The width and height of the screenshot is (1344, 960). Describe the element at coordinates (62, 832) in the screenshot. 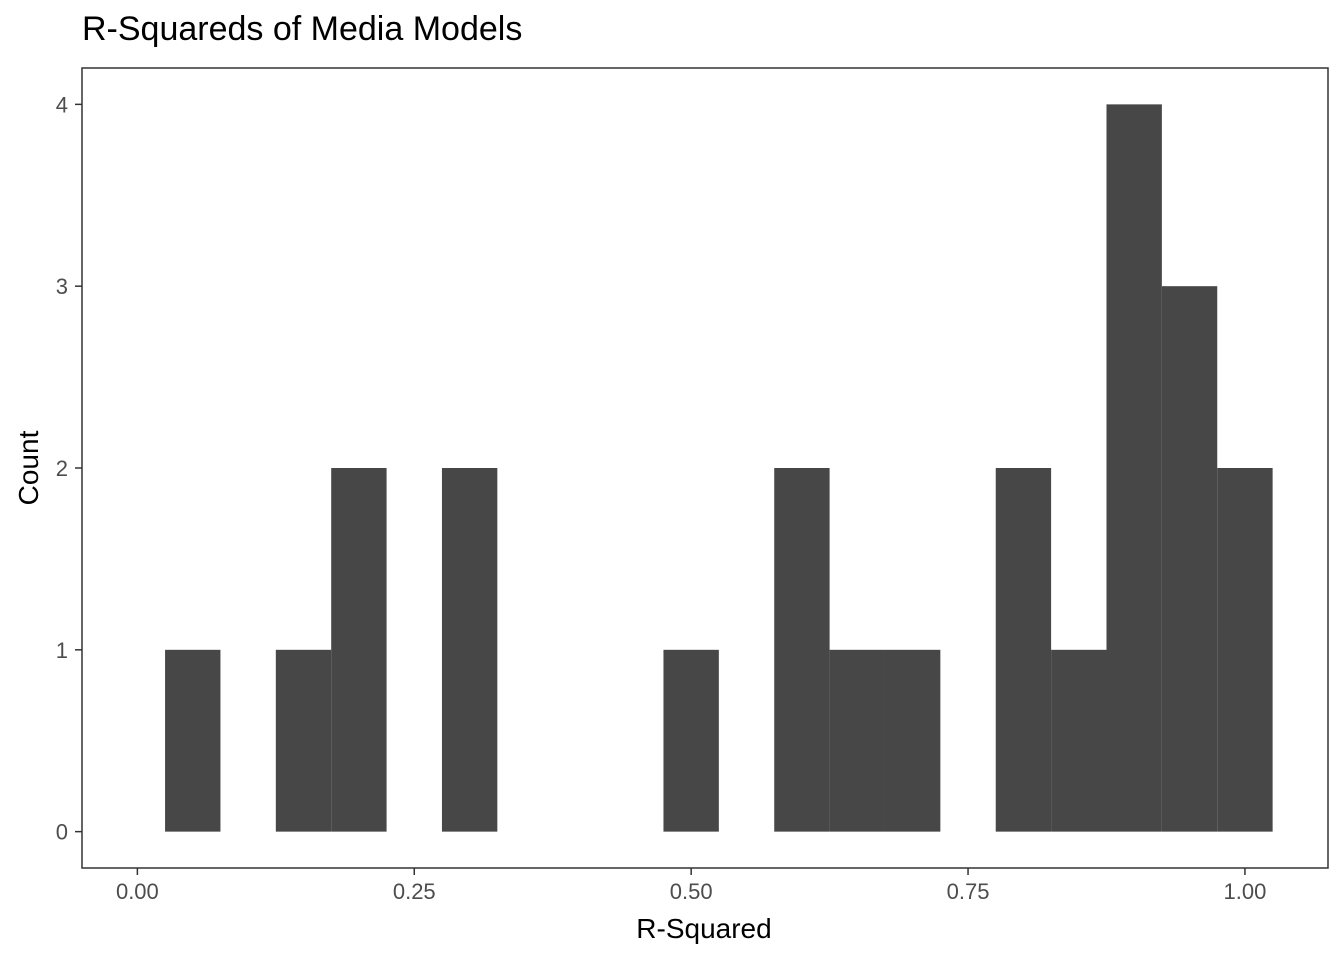

I see `y-tick-label-0: 0` at that location.